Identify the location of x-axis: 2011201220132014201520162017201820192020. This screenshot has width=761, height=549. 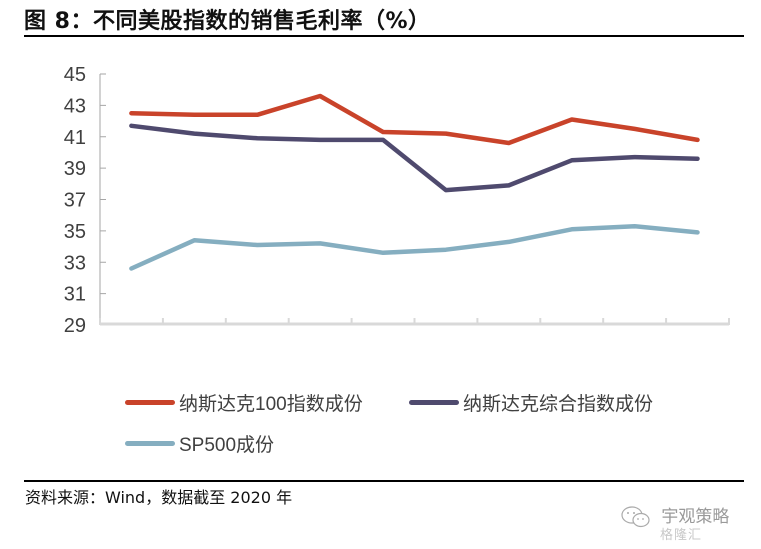
(414, 322).